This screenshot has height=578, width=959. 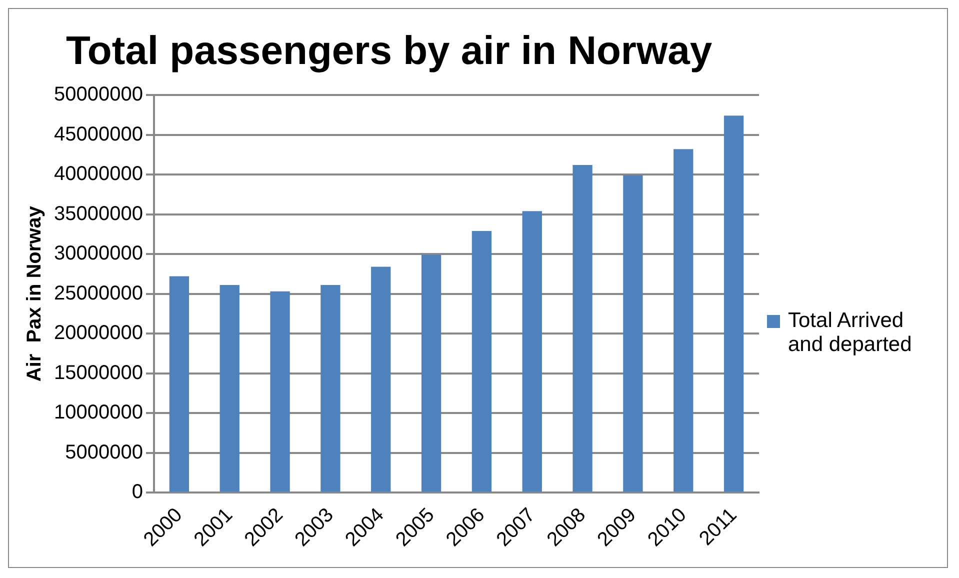 I want to click on y-tick-label: 45000000, so click(x=98, y=134).